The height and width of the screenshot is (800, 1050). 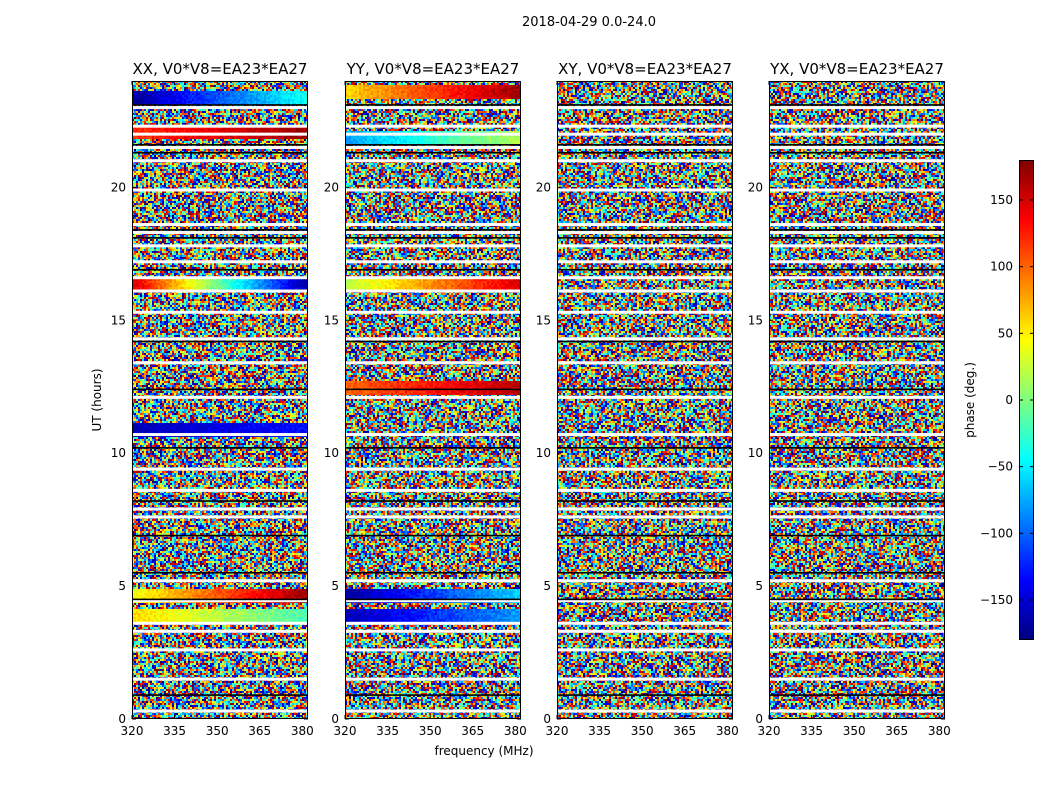 I want to click on colorbar-tick-label: −50, so click(x=1000, y=467).